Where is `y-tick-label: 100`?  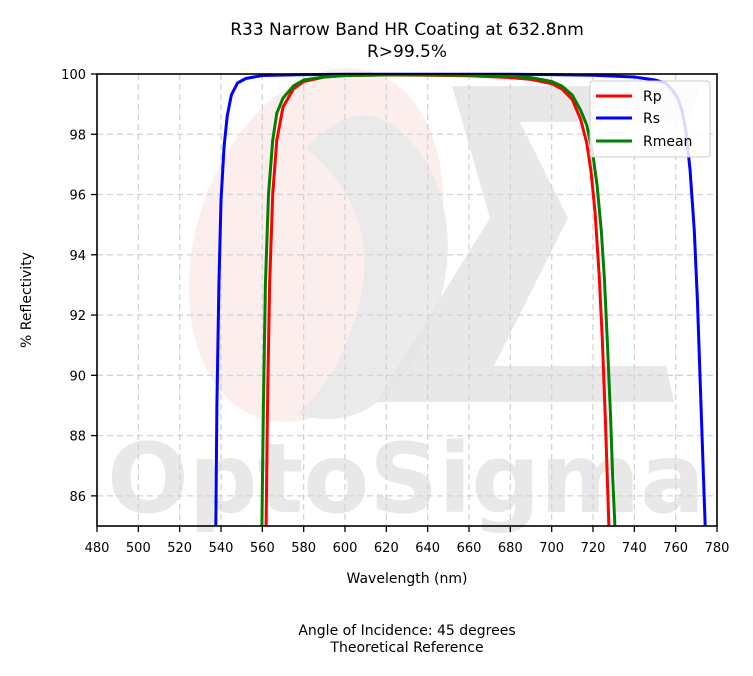
y-tick-label: 100 is located at coordinates (73, 75).